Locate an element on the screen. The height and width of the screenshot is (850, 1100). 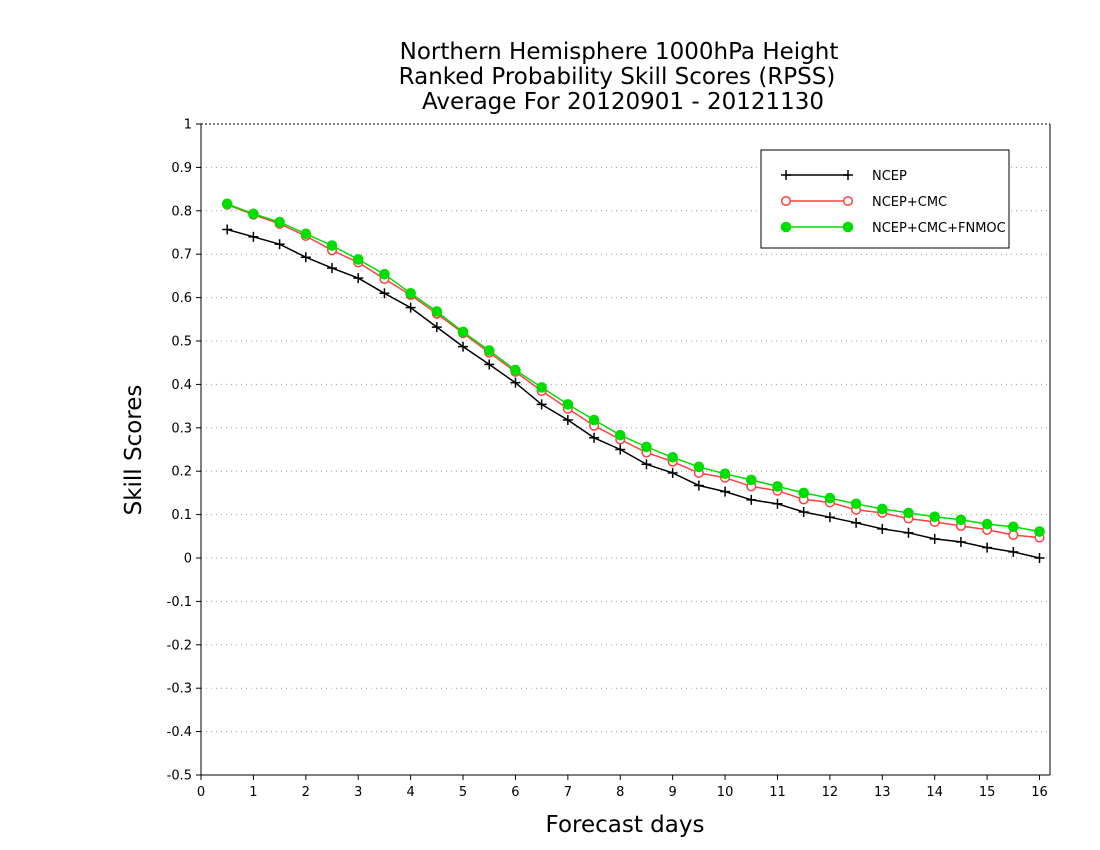
x-tick-label: 11 is located at coordinates (777, 792).